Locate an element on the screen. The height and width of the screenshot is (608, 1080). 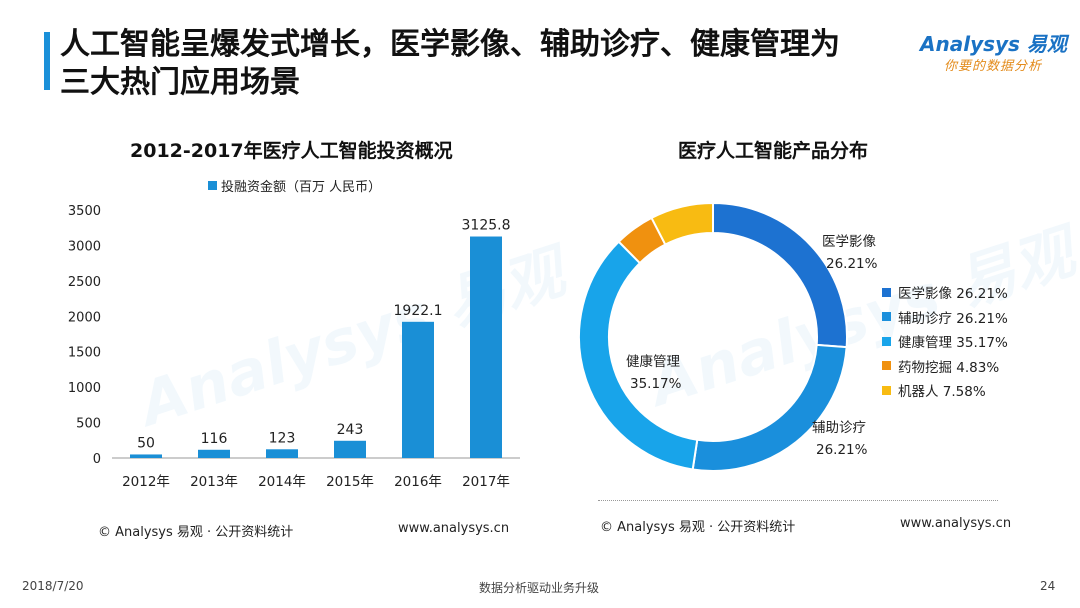
donut-slice-name-label: 辅助诊疗 is located at coordinates (839, 428).